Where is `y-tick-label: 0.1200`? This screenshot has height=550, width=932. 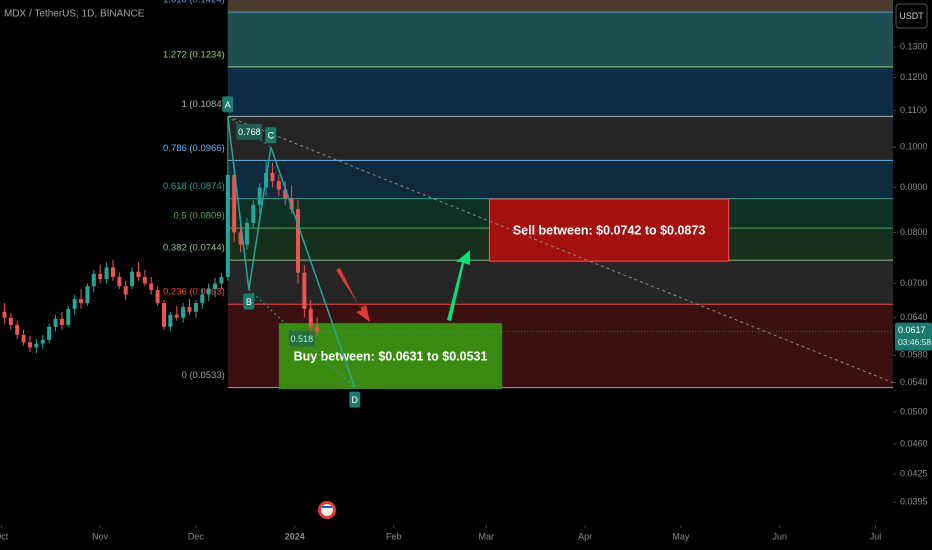
y-tick-label: 0.1200 is located at coordinates (914, 77).